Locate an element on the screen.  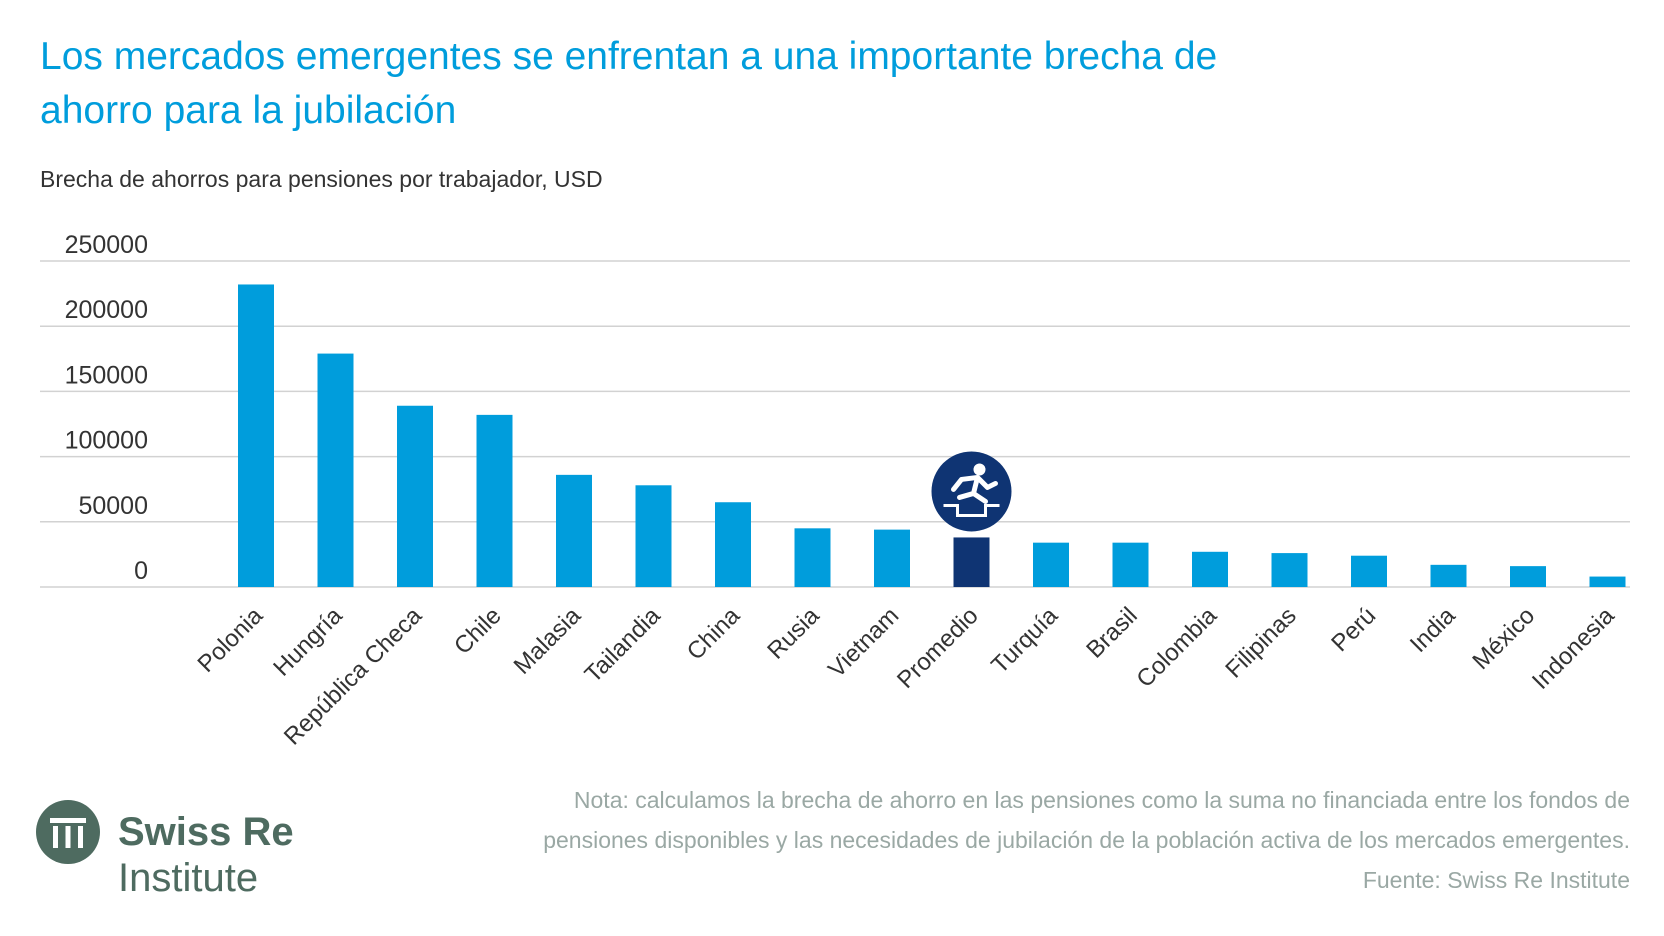
logo-mark-icon is located at coordinates (68, 832).